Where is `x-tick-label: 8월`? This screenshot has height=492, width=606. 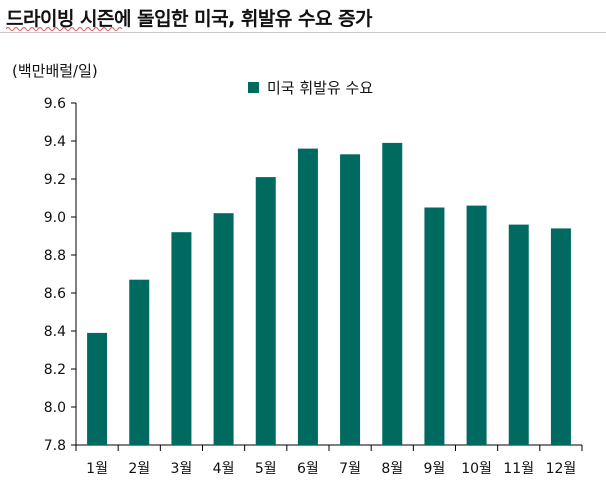
x-tick-label: 8월 is located at coordinates (392, 469).